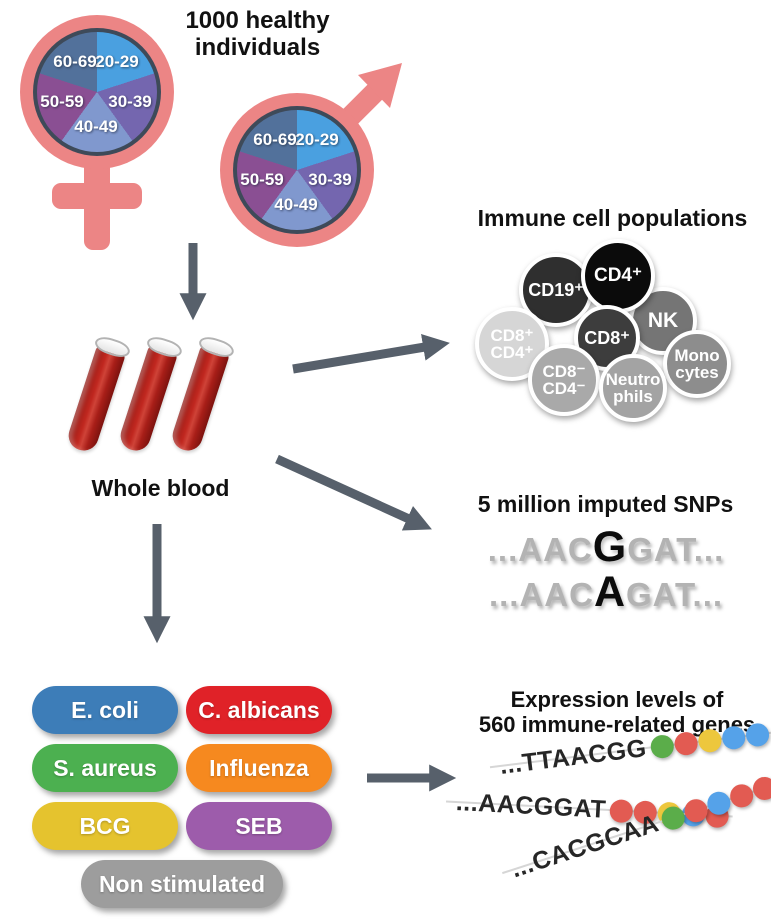  I want to click on male-age-pie: 20-29 30-39 40-49 50-59 60-69, so click(297, 170).